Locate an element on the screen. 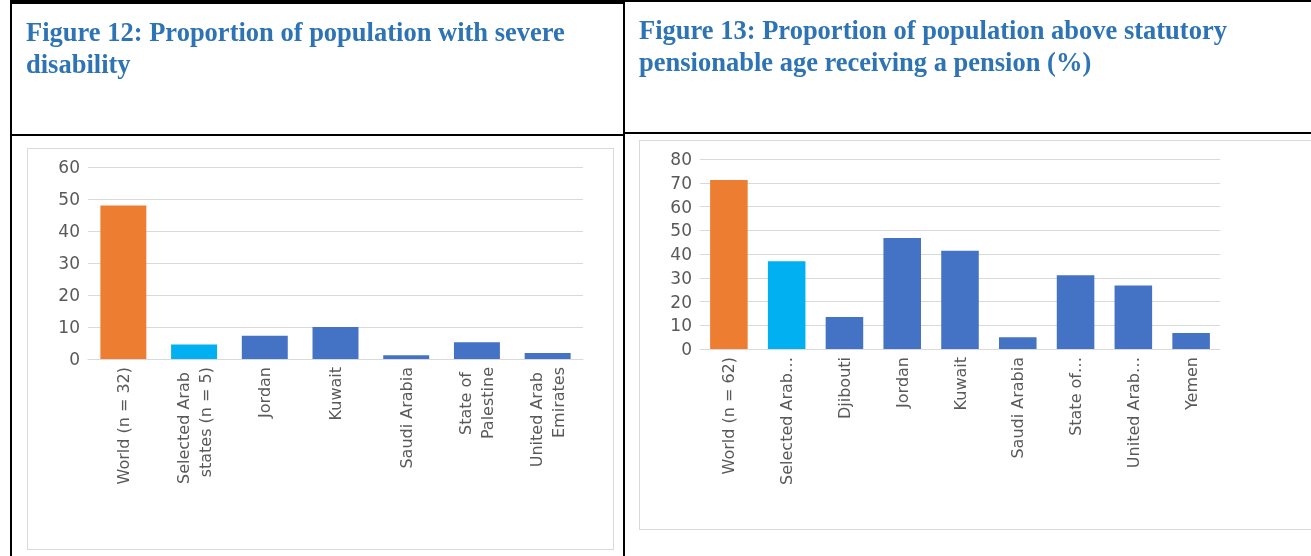 The width and height of the screenshot is (1311, 556). x-tick-label: Yemen is located at coordinates (1191, 384).